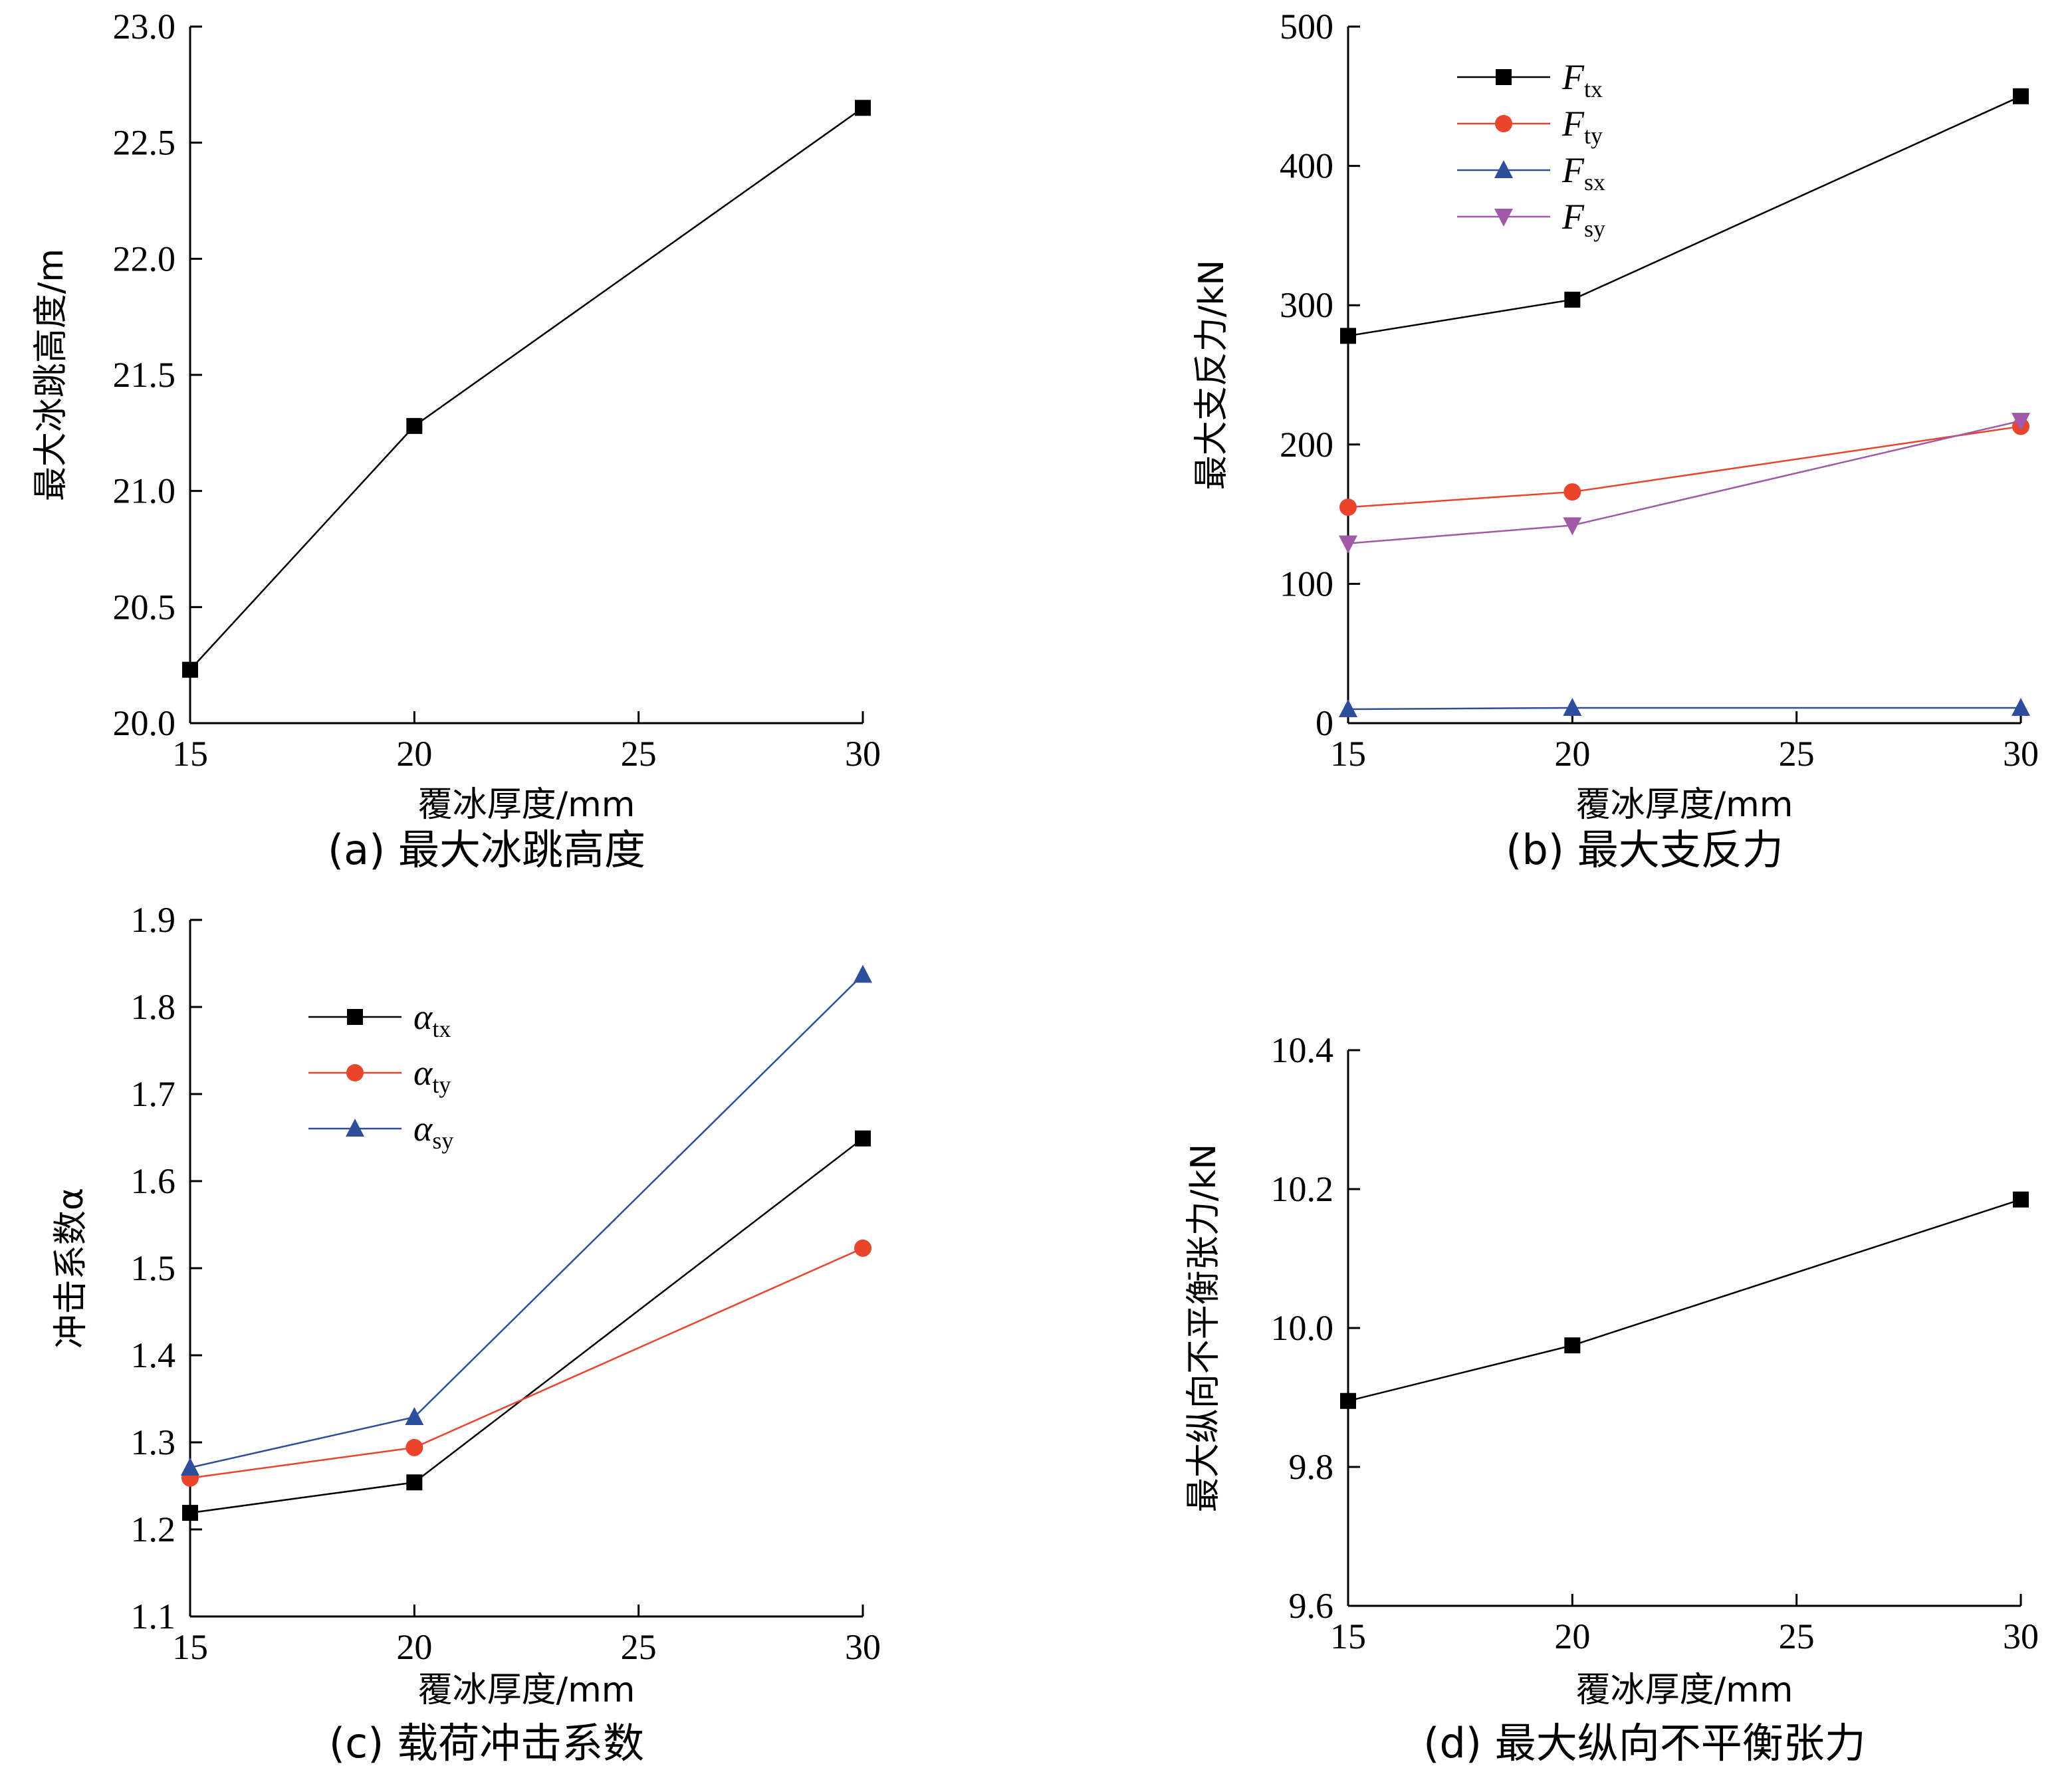 The height and width of the screenshot is (1776, 2072). What do you see at coordinates (1531, 219) in the screenshot?
I see `legend-entry-sy: Fsy` at bounding box center [1531, 219].